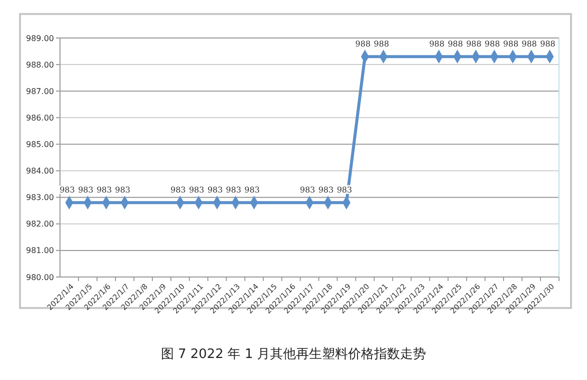  Describe the element at coordinates (40, 251) in the screenshot. I see `y-tick-label: 981.00` at that location.